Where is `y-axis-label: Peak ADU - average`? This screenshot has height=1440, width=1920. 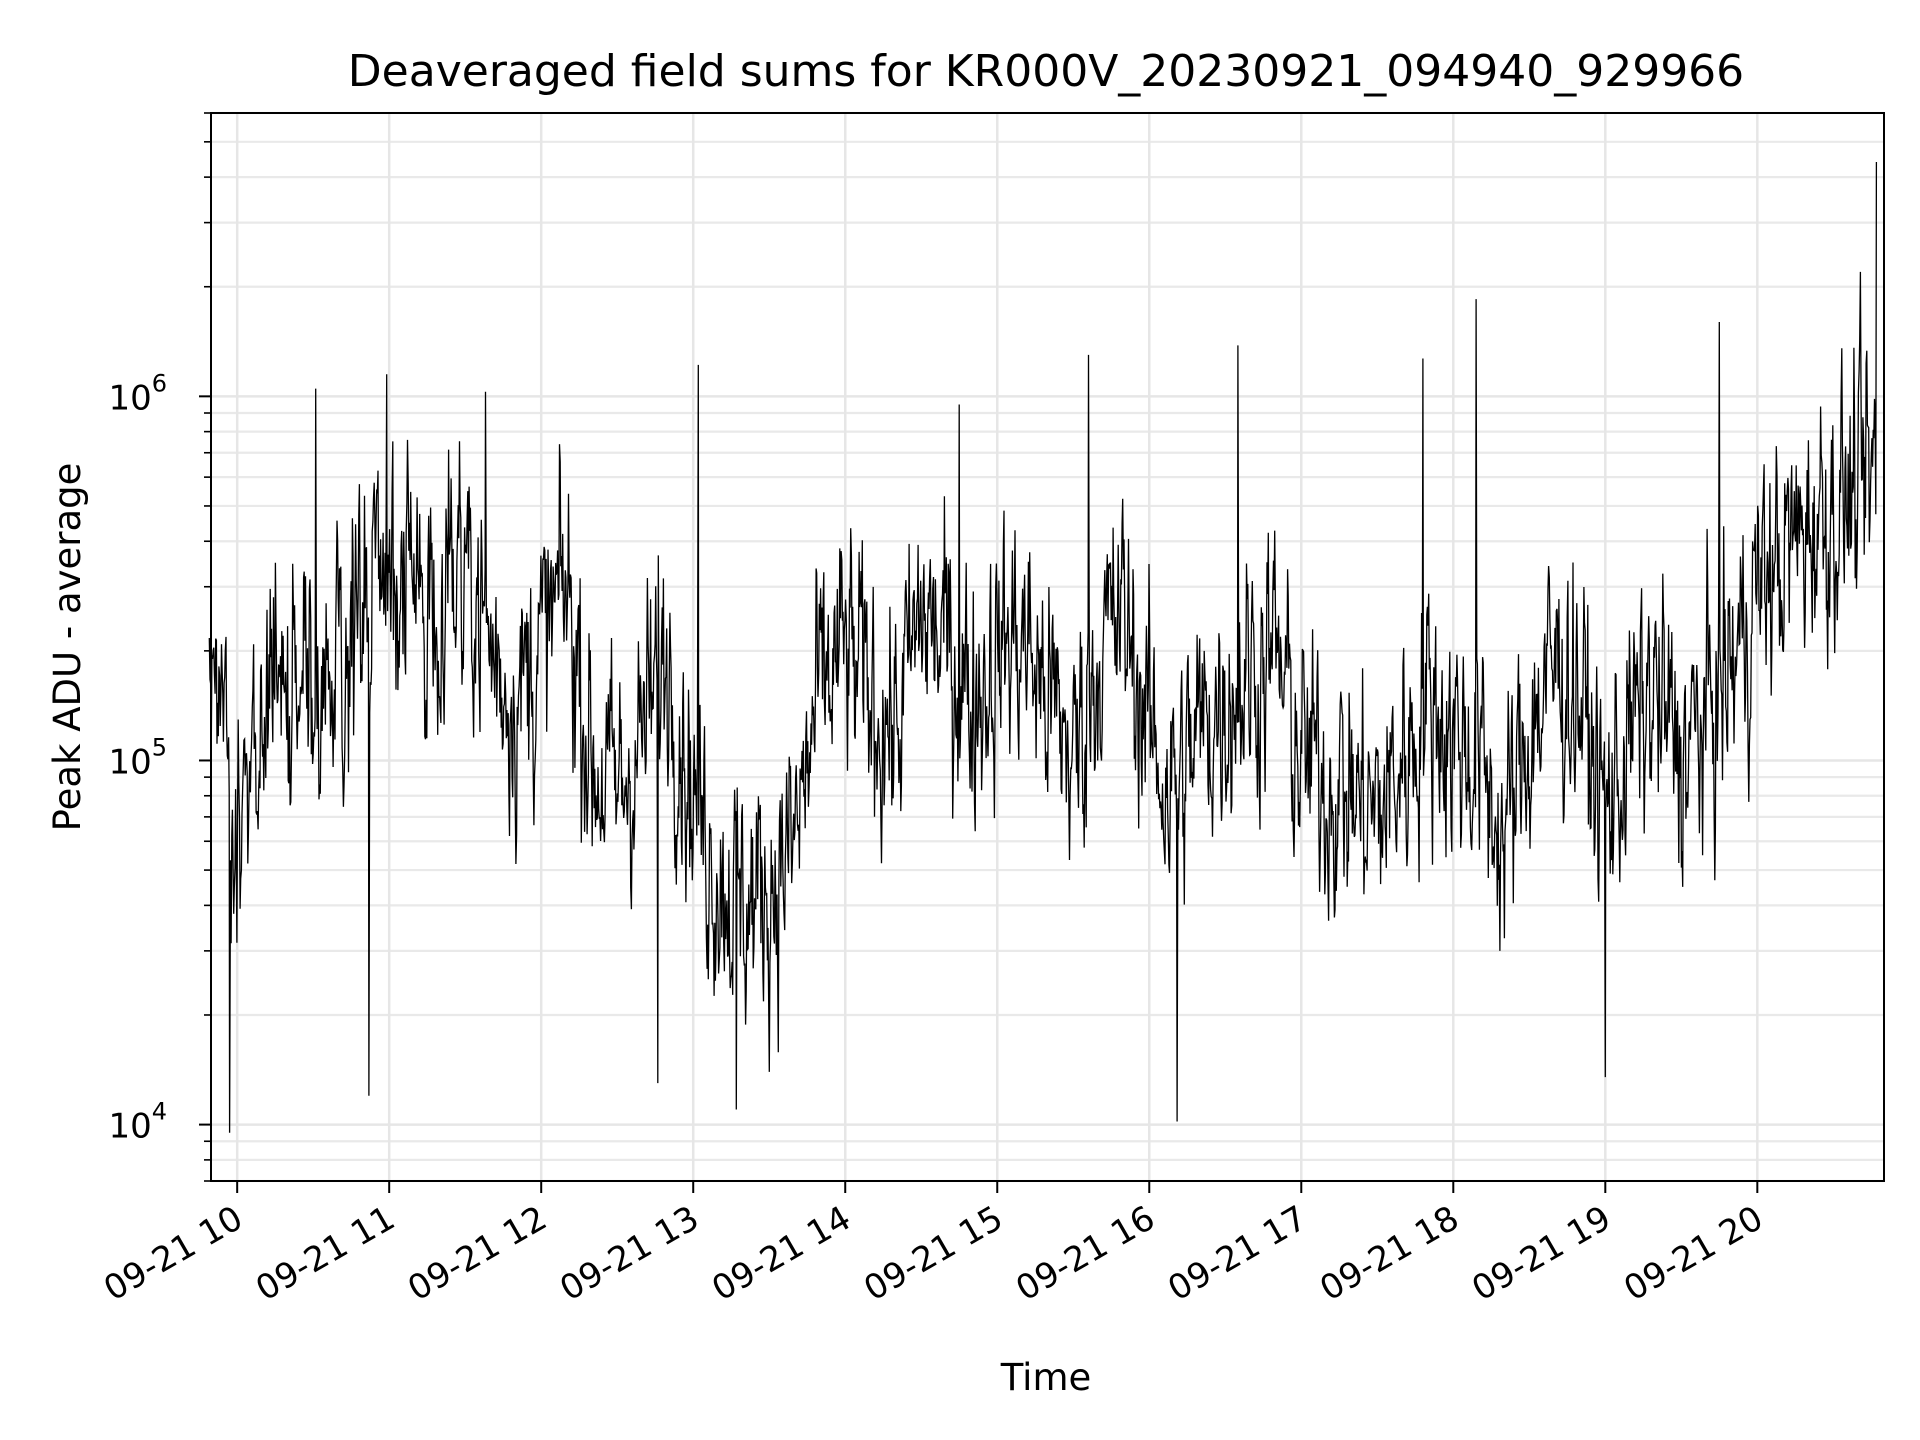 y-axis-label: Peak ADU - average is located at coordinates (67, 647).